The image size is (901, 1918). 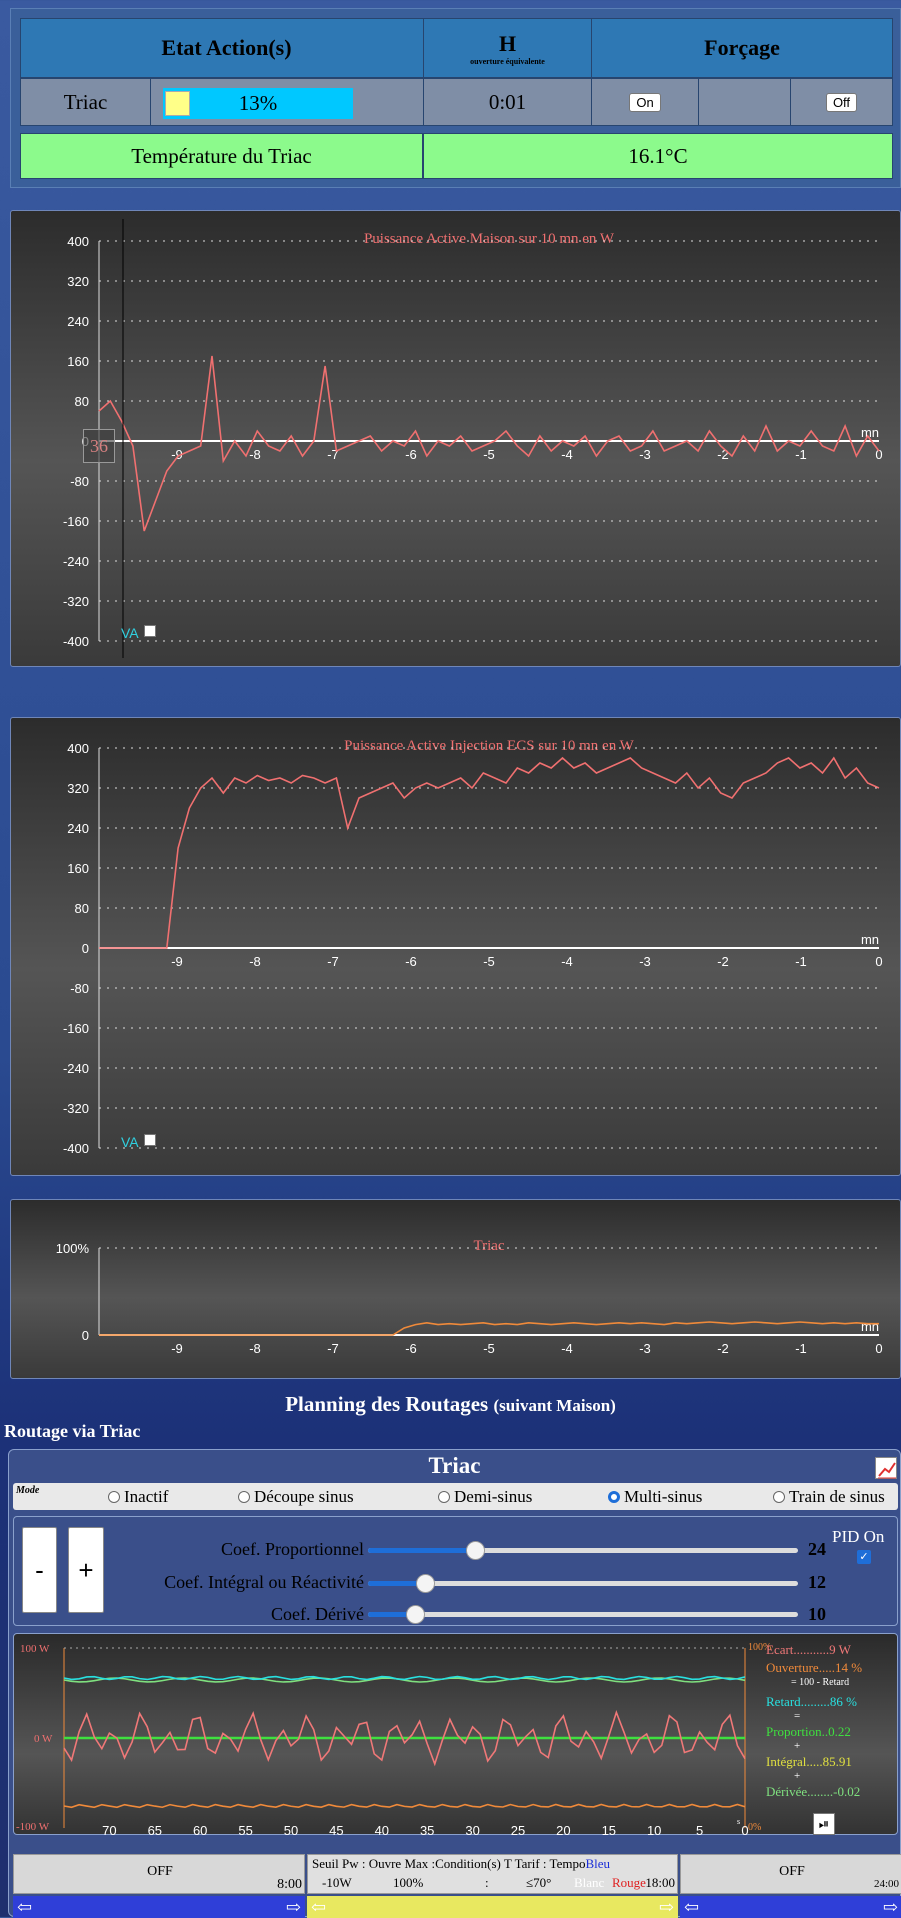 I want to click on plan-slot-left: OFF 8:00, so click(x=159, y=1874).